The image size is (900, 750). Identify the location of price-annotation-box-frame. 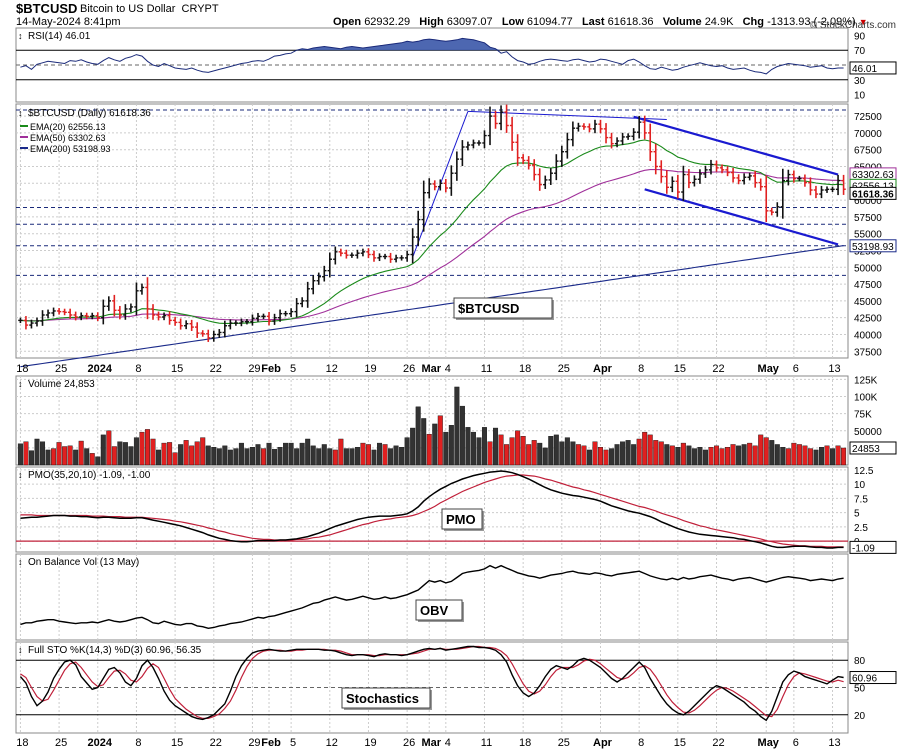
(503, 308).